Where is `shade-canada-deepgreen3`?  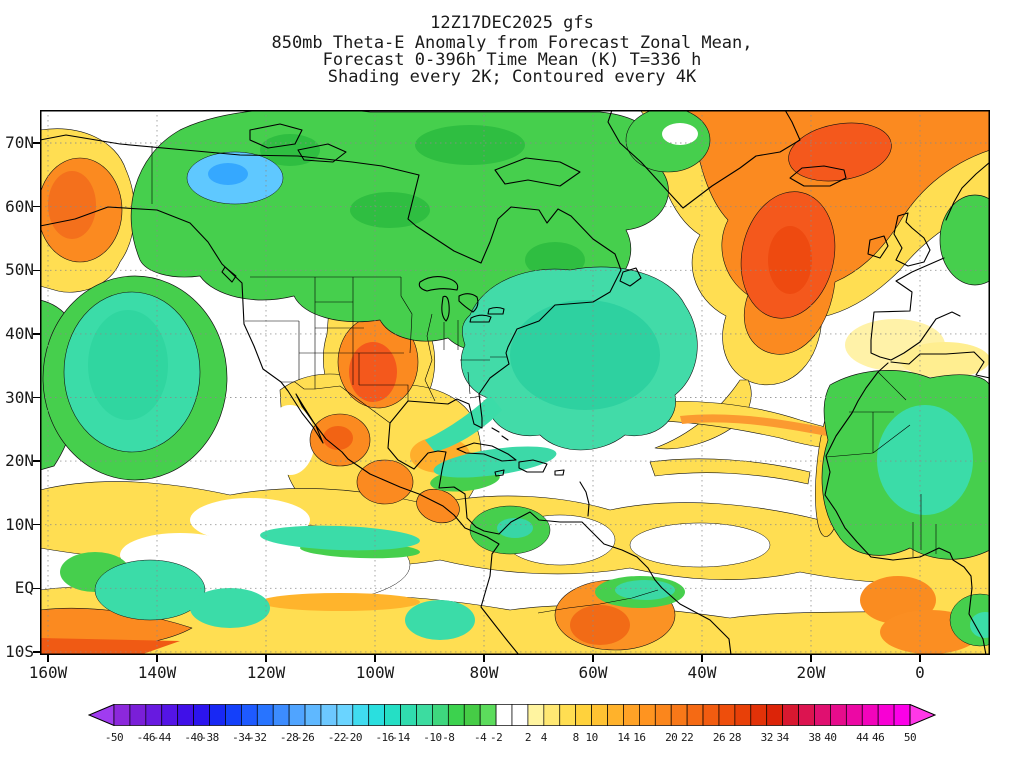
shade-canada-deepgreen3 is located at coordinates (555, 260).